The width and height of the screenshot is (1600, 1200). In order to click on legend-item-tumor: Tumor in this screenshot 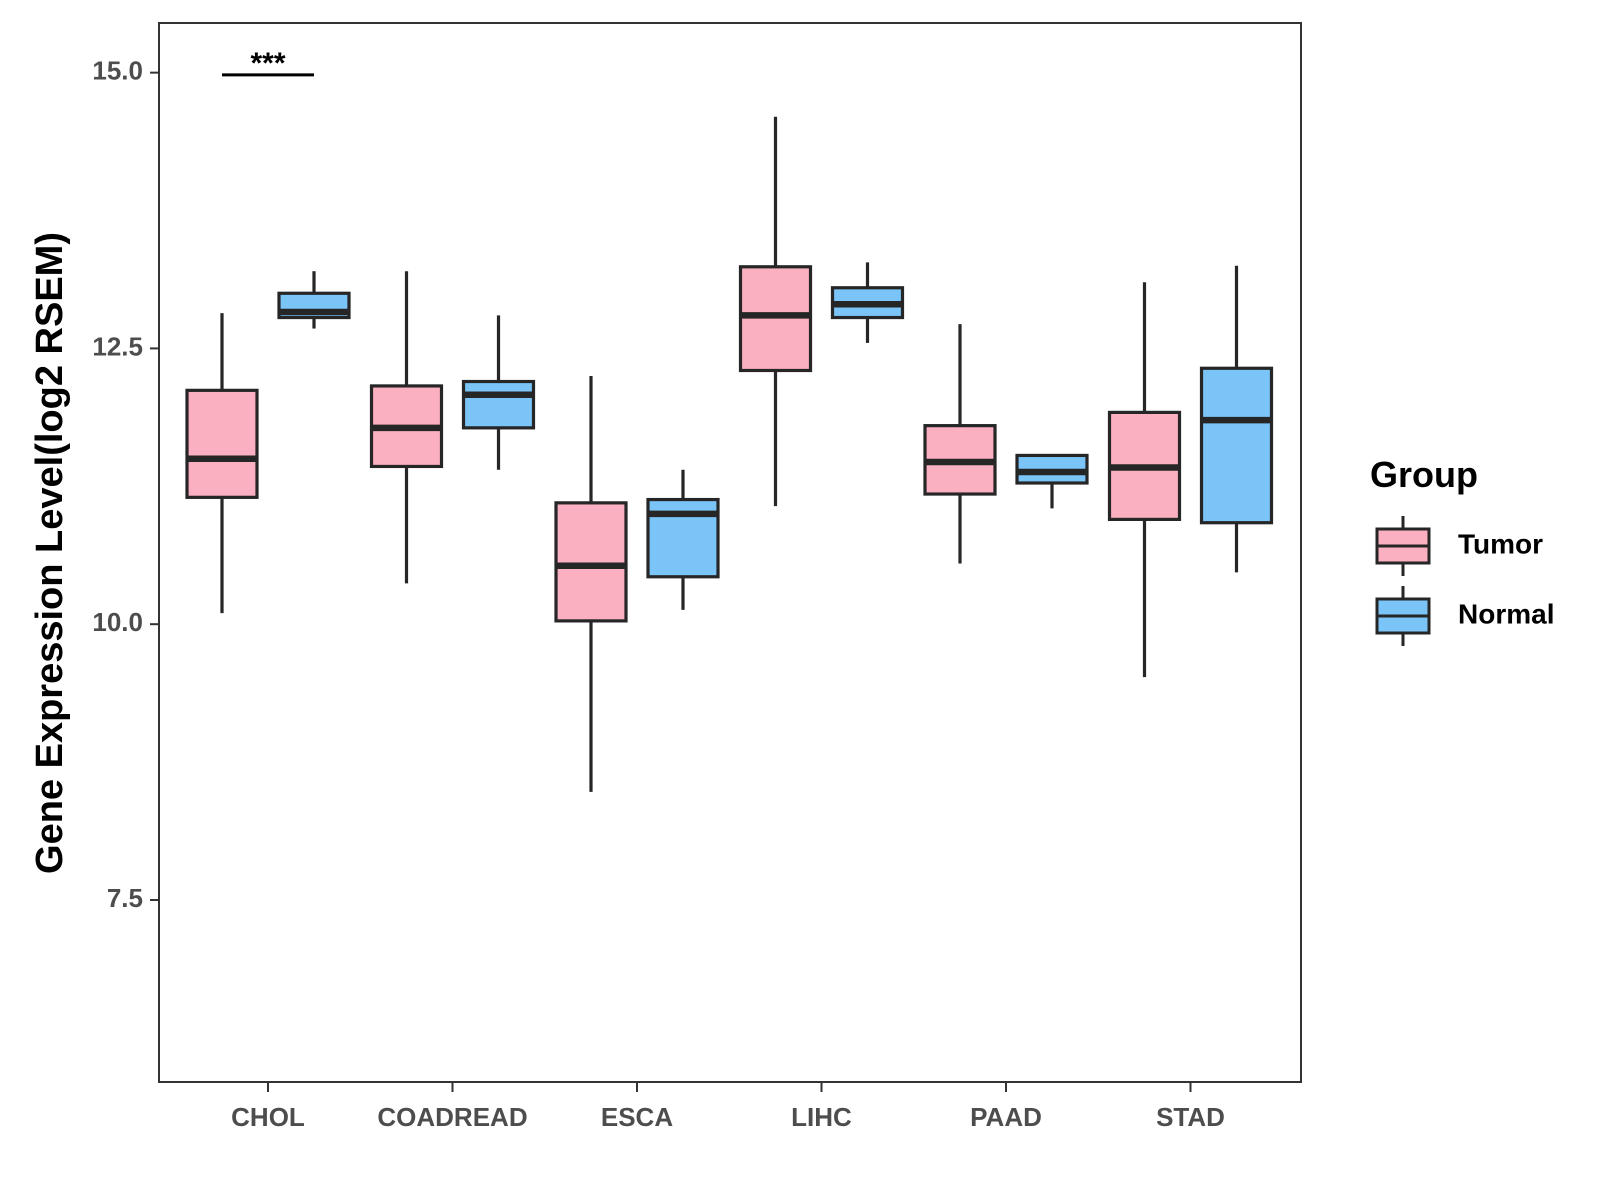, I will do `click(1459, 546)`.